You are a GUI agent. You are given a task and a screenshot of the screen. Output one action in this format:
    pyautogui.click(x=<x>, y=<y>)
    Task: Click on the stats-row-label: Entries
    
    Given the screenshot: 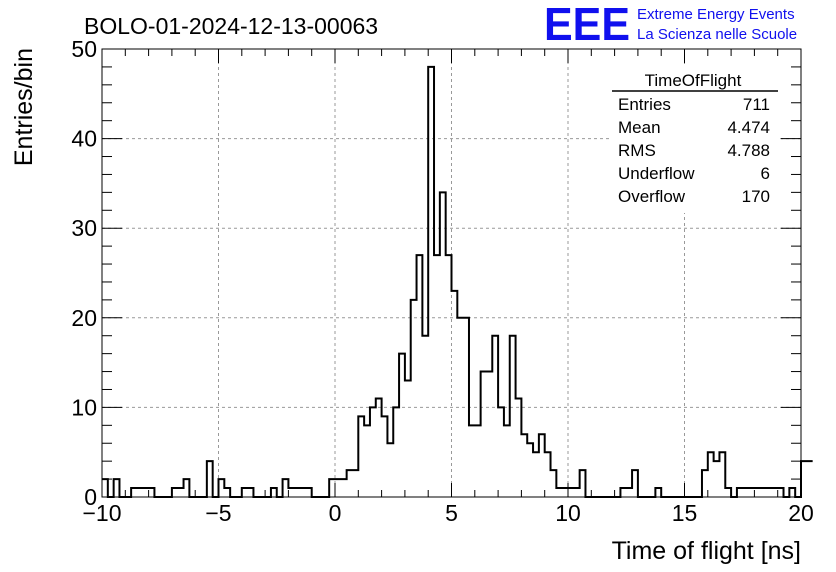 What is the action you would take?
    pyautogui.click(x=644, y=104)
    